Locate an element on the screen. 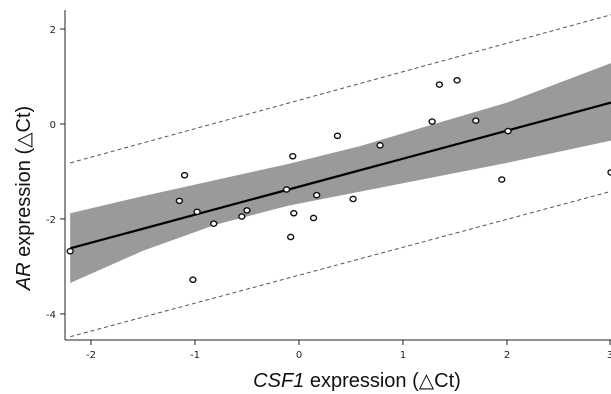 The image size is (611, 394). x-tick-label: 3 is located at coordinates (609, 355).